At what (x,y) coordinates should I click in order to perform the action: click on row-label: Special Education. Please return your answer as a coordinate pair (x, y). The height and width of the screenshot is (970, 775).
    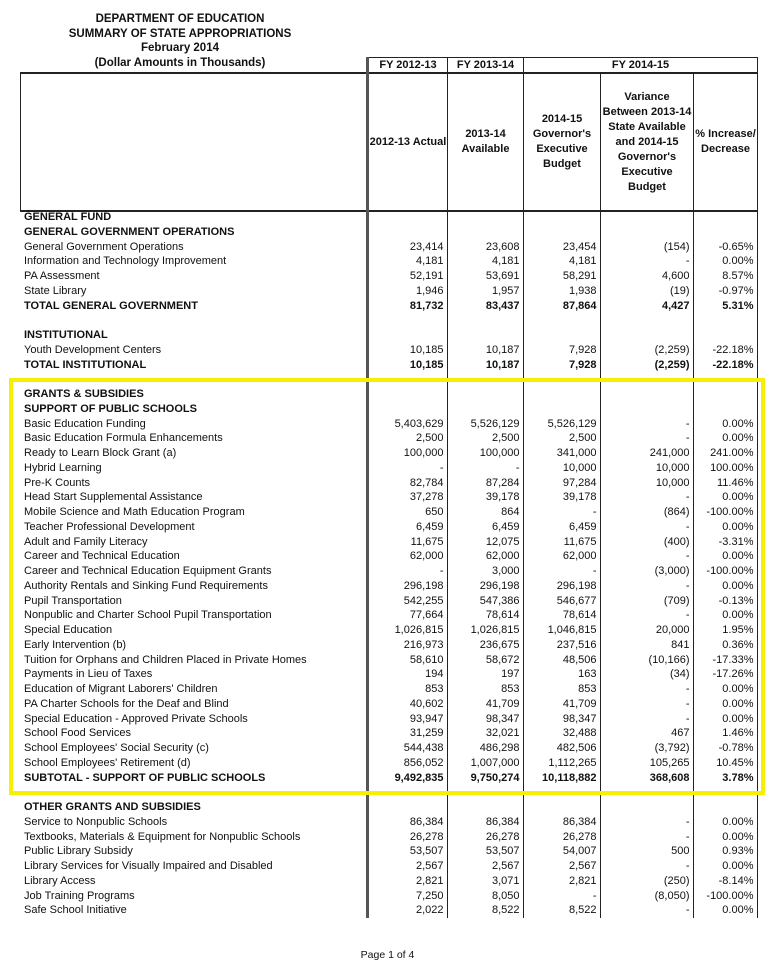
    Looking at the image, I should click on (68, 630).